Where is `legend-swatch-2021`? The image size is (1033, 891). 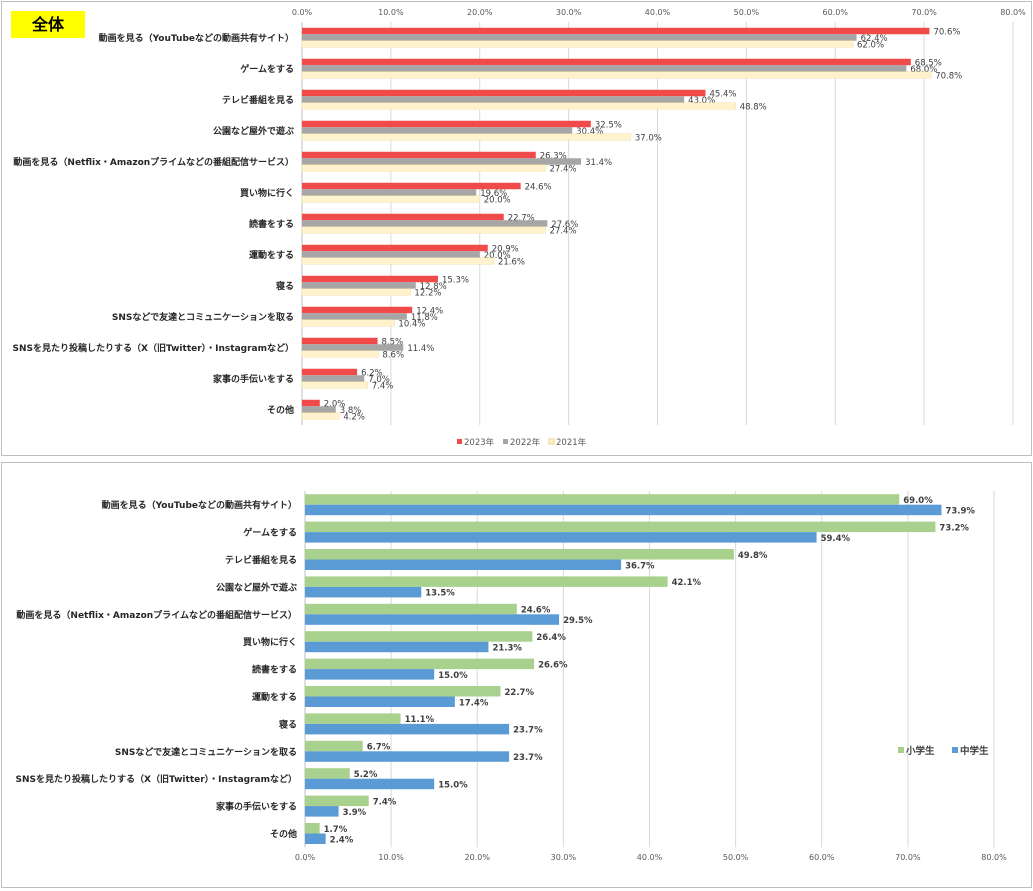 legend-swatch-2021 is located at coordinates (551, 441).